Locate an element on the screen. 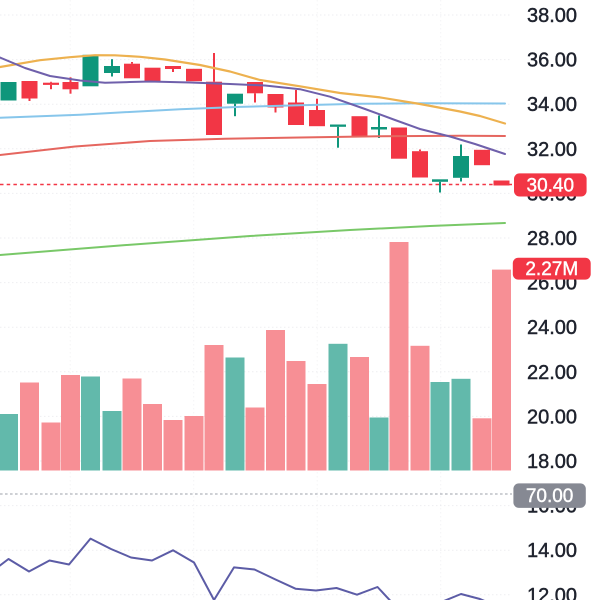 This screenshot has width=600, height=600. svg-text: 28.00 is located at coordinates (552, 239).